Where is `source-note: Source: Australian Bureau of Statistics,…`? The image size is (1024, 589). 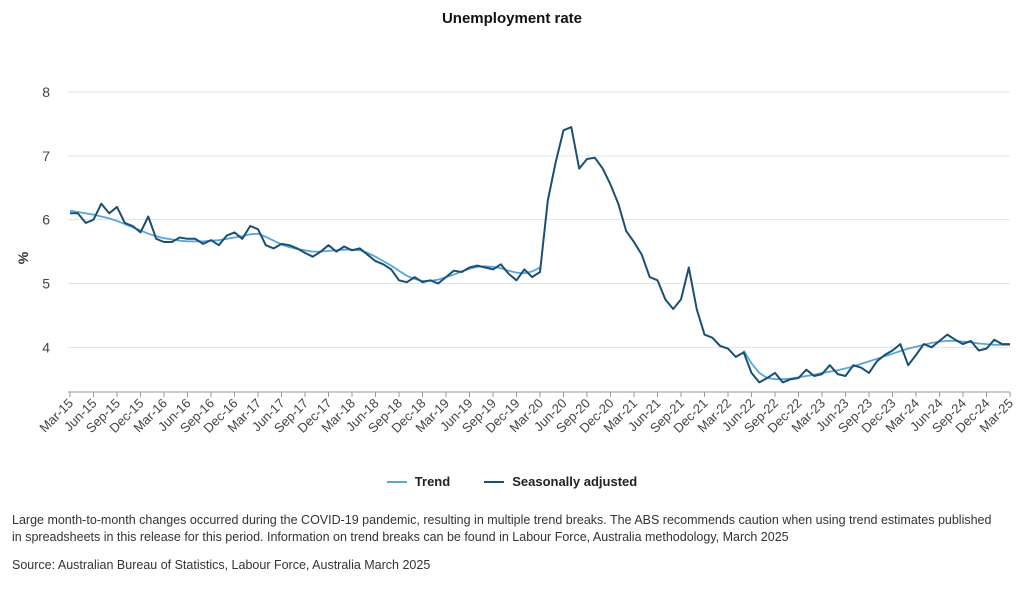 source-note: Source: Australian Bureau of Statistics,… is located at coordinates (221, 565).